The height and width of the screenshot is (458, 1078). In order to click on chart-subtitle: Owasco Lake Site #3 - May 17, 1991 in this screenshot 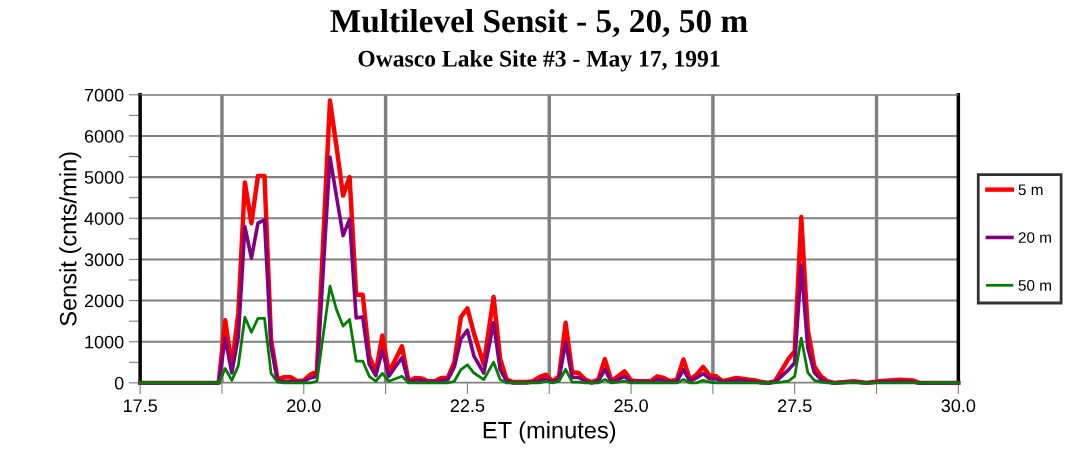, I will do `click(539, 61)`.